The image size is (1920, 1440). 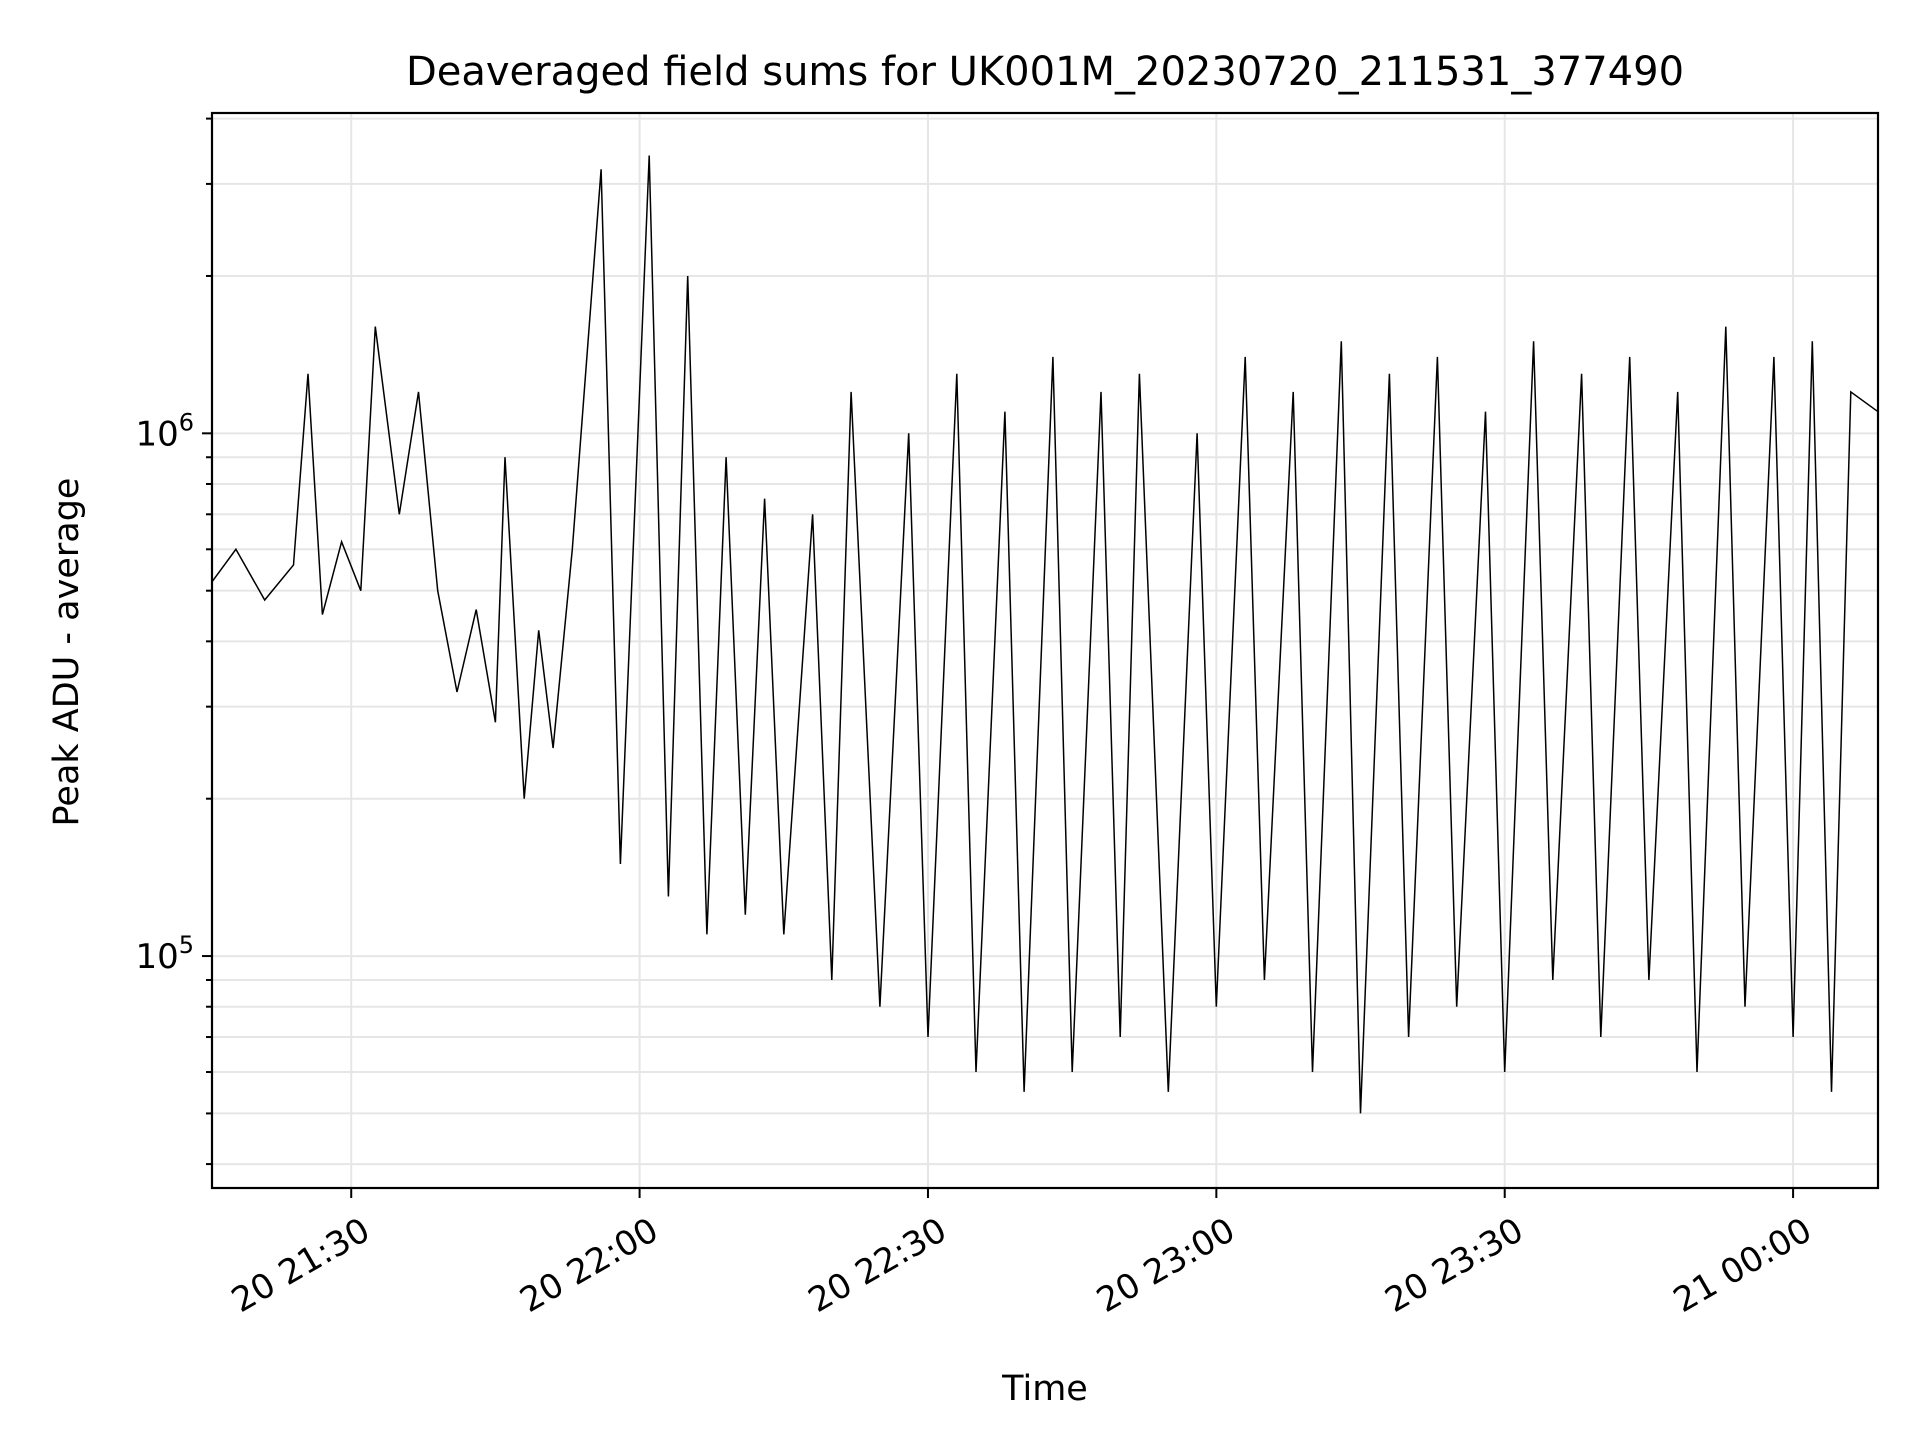 I want to click on y-axis-ticks: 10⁵ 10⁶, so click(x=173, y=641).